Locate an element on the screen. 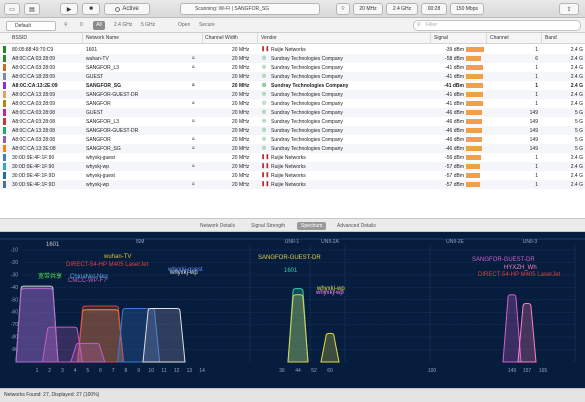 Image resolution: width=585 pixels, height=402 pixels. network-name-cell: whyxkj-wp is located at coordinates (98, 166).